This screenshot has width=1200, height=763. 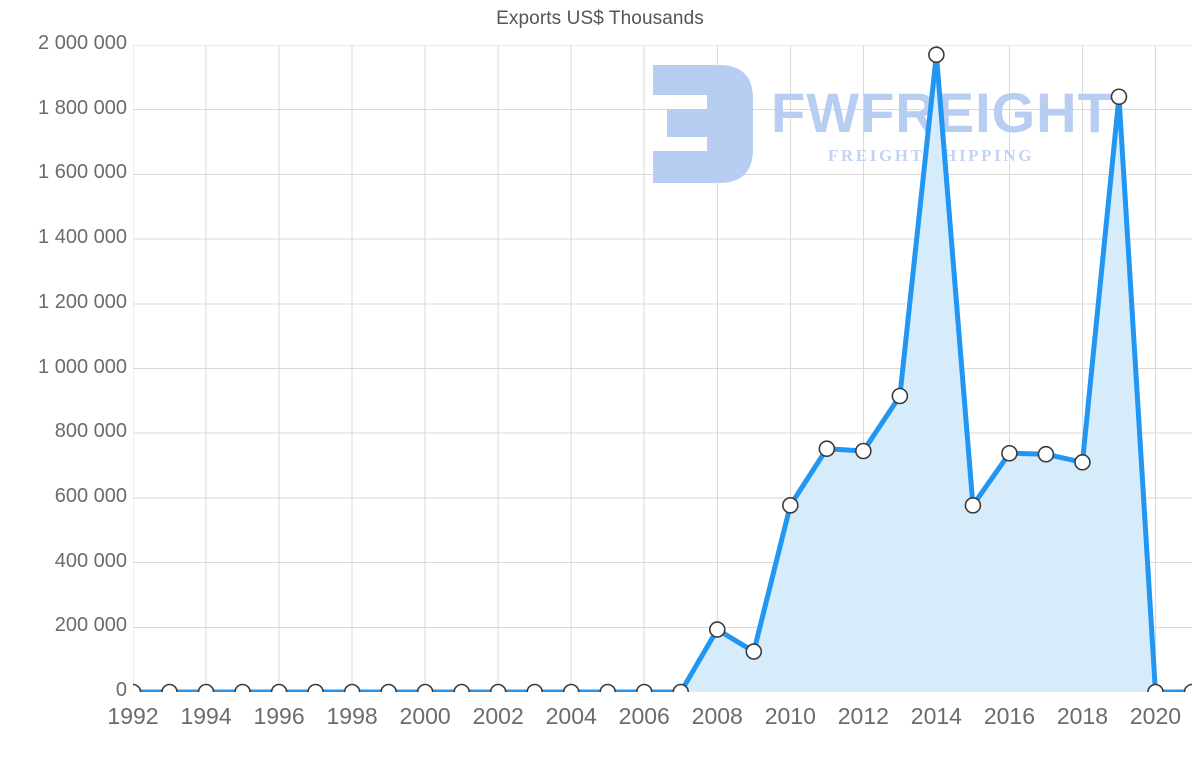 I want to click on x-axis-tick-label: 2002, so click(x=498, y=716).